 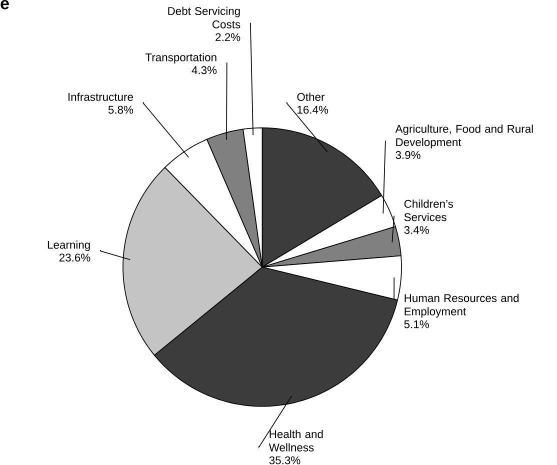 What do you see at coordinates (464, 136) in the screenshot?
I see `slice-label: Agriculture, Food and Rural Development` at bounding box center [464, 136].